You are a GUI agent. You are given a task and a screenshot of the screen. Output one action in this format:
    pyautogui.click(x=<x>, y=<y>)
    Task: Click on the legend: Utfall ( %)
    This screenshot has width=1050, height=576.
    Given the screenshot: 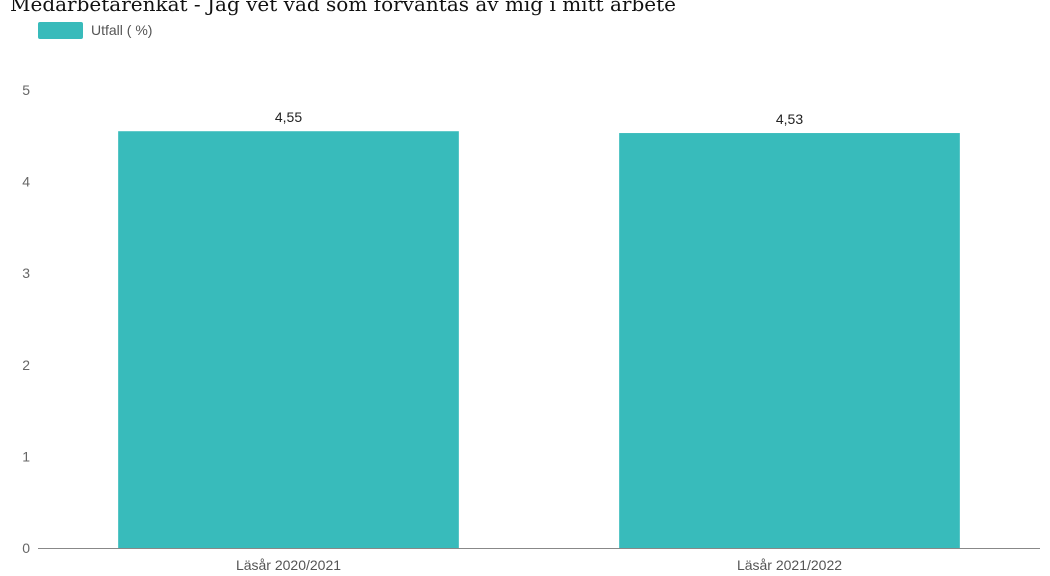 What is the action you would take?
    pyautogui.click(x=95, y=30)
    